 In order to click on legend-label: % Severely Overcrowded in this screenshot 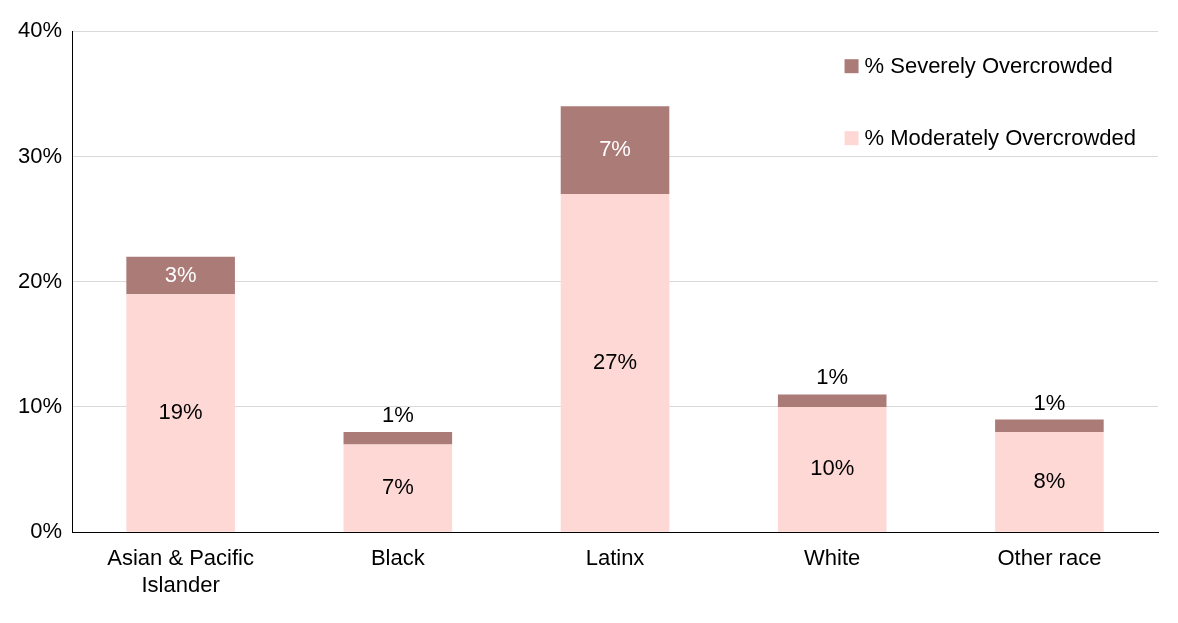, I will do `click(988, 66)`.